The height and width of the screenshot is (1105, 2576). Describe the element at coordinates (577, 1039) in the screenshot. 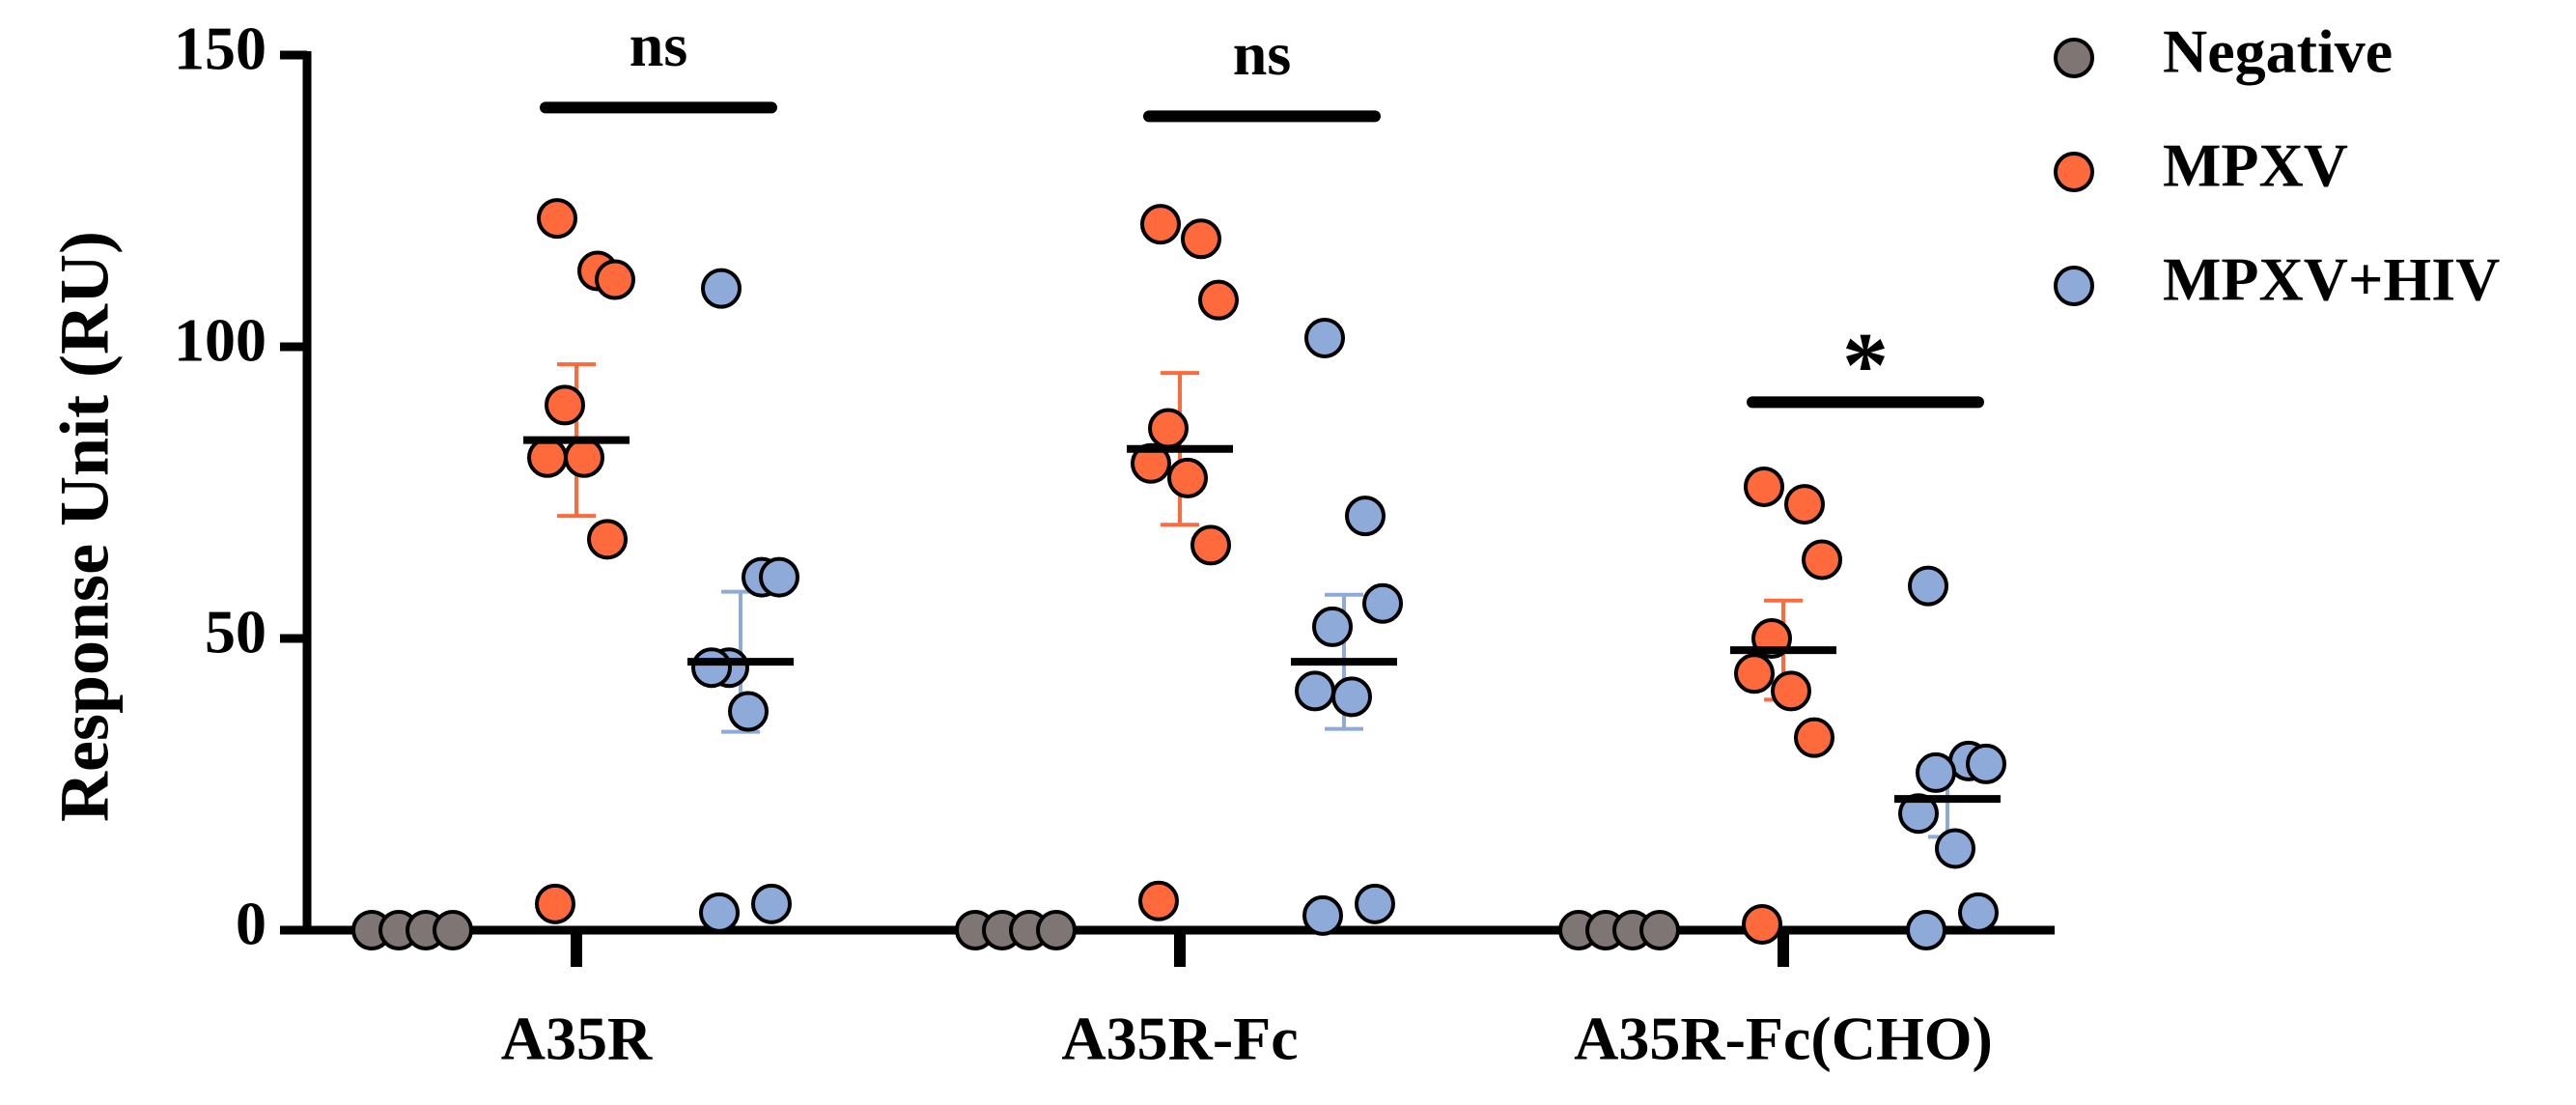

I see `x-tick-label: A35R` at that location.